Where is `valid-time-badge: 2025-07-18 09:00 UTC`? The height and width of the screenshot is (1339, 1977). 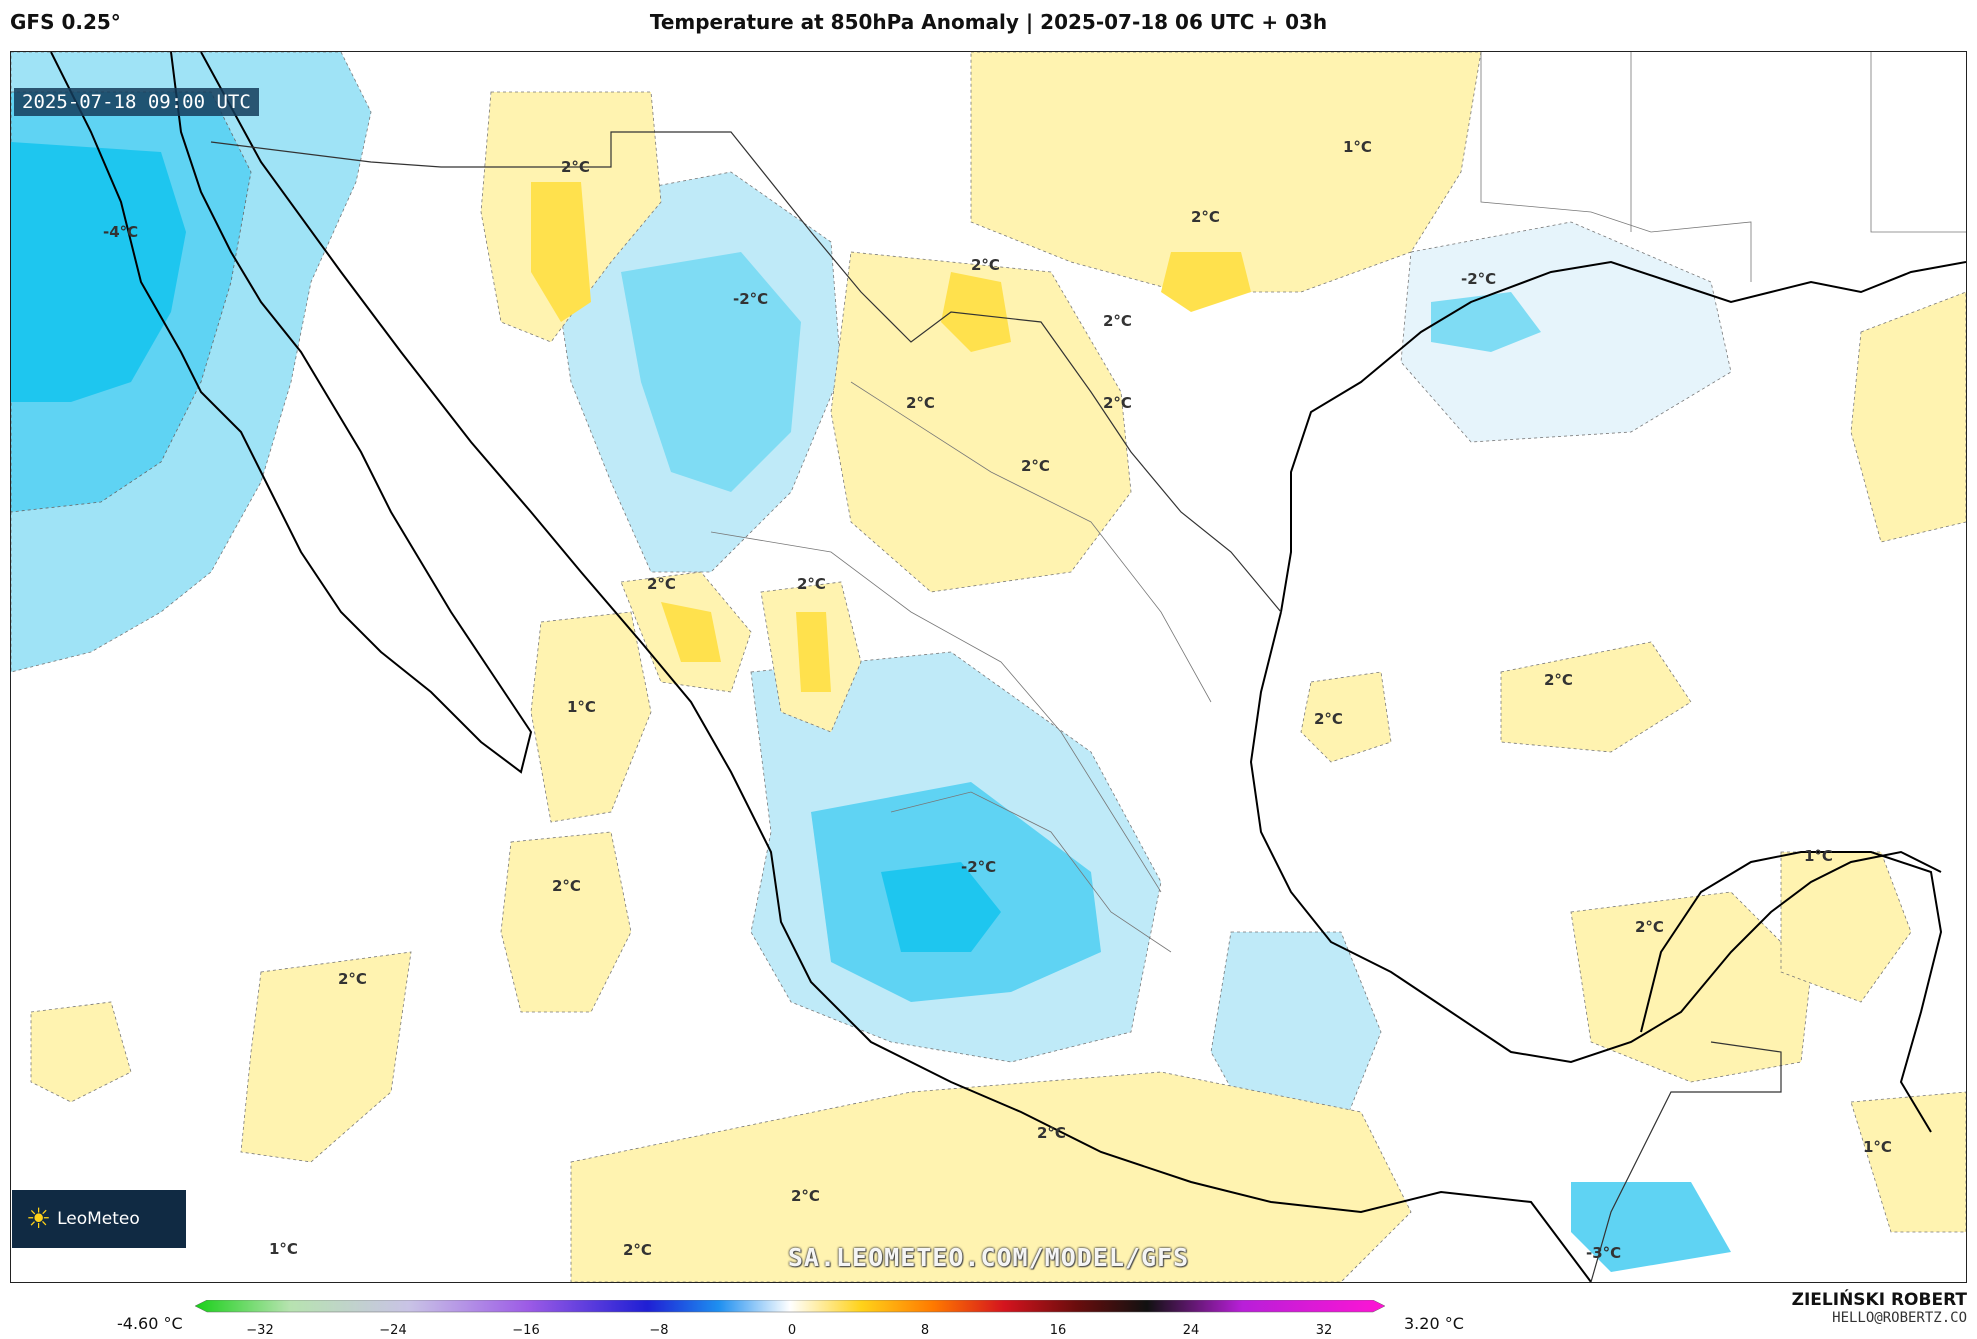 valid-time-badge: 2025-07-18 09:00 UTC is located at coordinates (136, 102).